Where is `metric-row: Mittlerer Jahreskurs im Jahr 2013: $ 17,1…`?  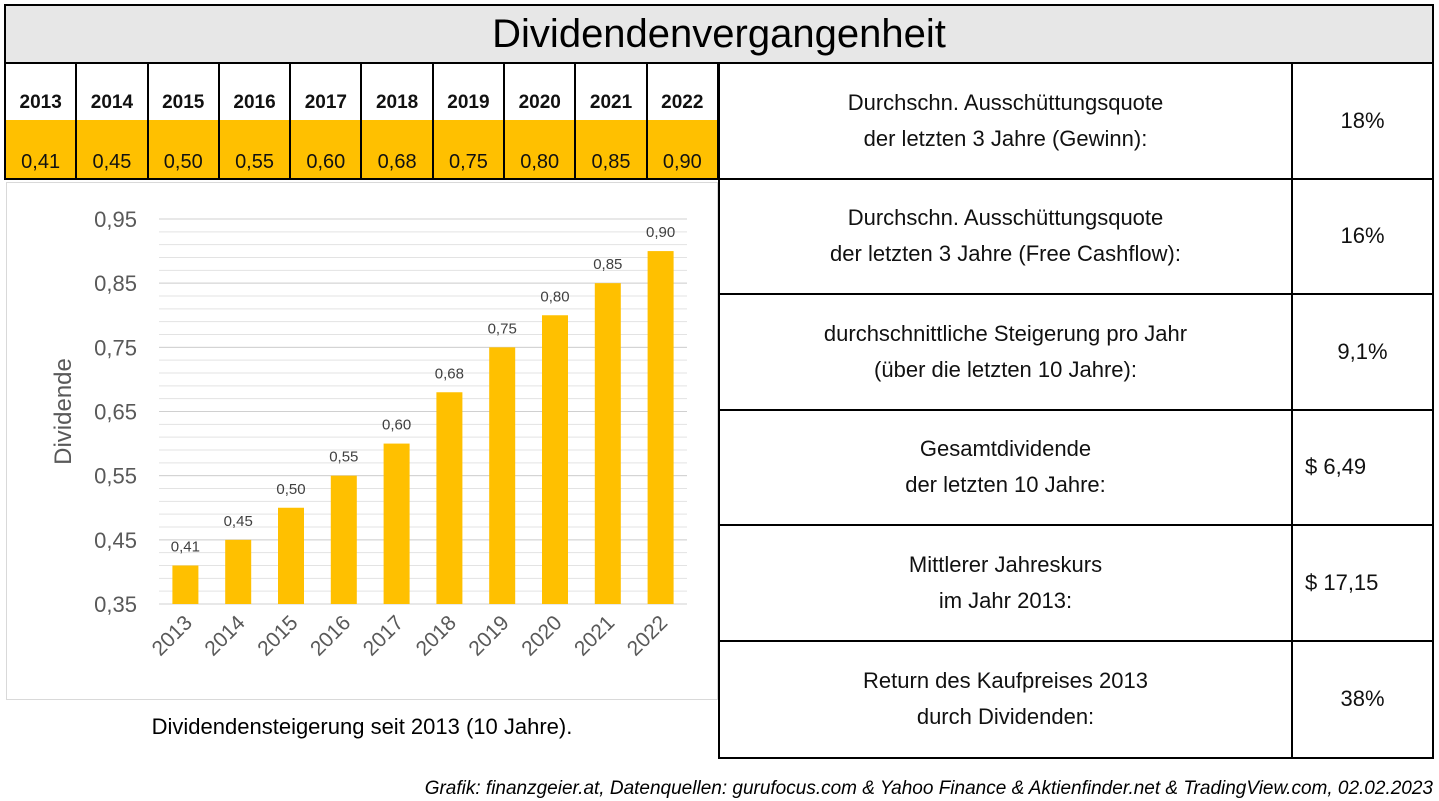
metric-row: Mittlerer Jahreskurs im Jahr 2013: $ 17,1… is located at coordinates (1076, 584).